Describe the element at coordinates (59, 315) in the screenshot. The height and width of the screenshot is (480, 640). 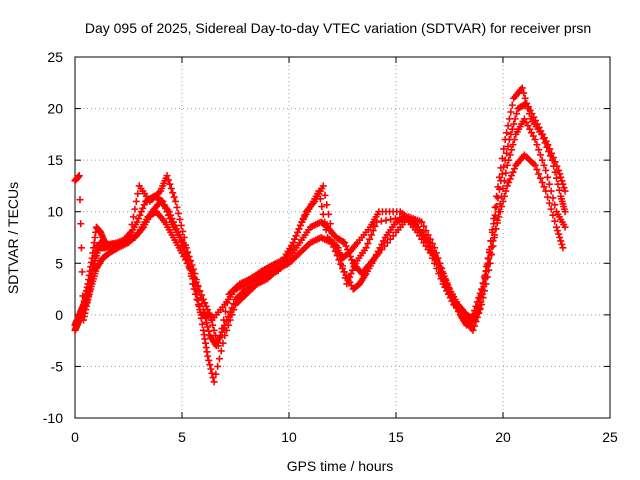
I see `y-tick-label: 0` at that location.